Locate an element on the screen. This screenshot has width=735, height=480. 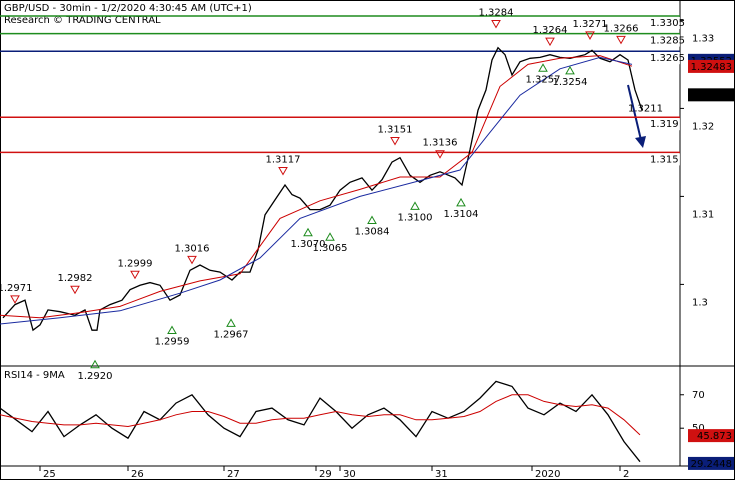
pivot-label: 1.3084 is located at coordinates (372, 231).